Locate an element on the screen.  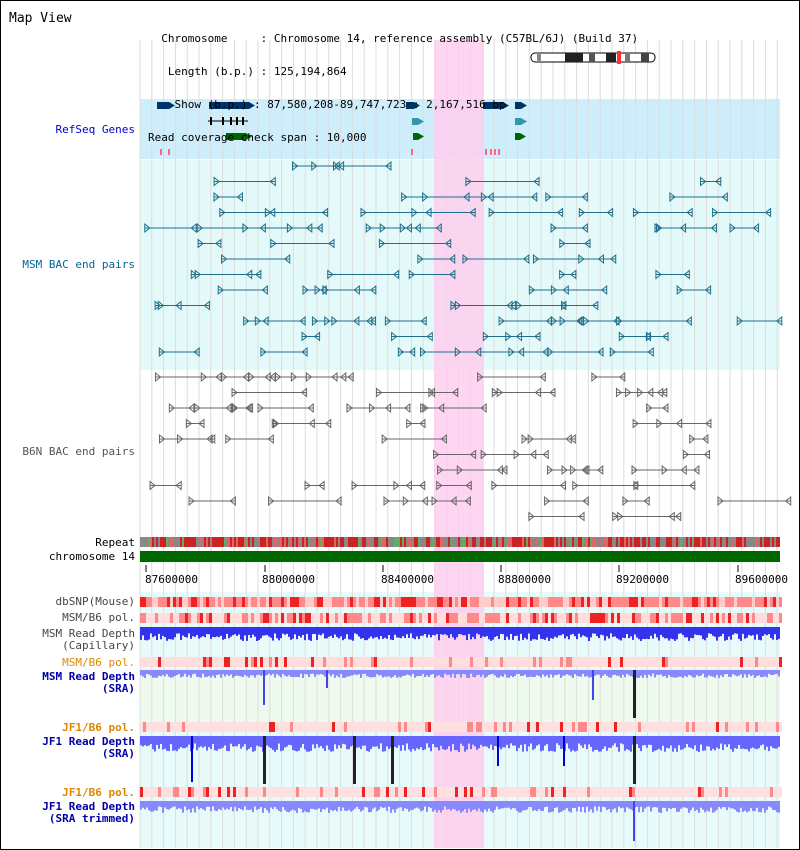
track-label-jf1-depth-trim: JF1 Read Depth (SRA trimmed) is located at coordinates (88, 813).